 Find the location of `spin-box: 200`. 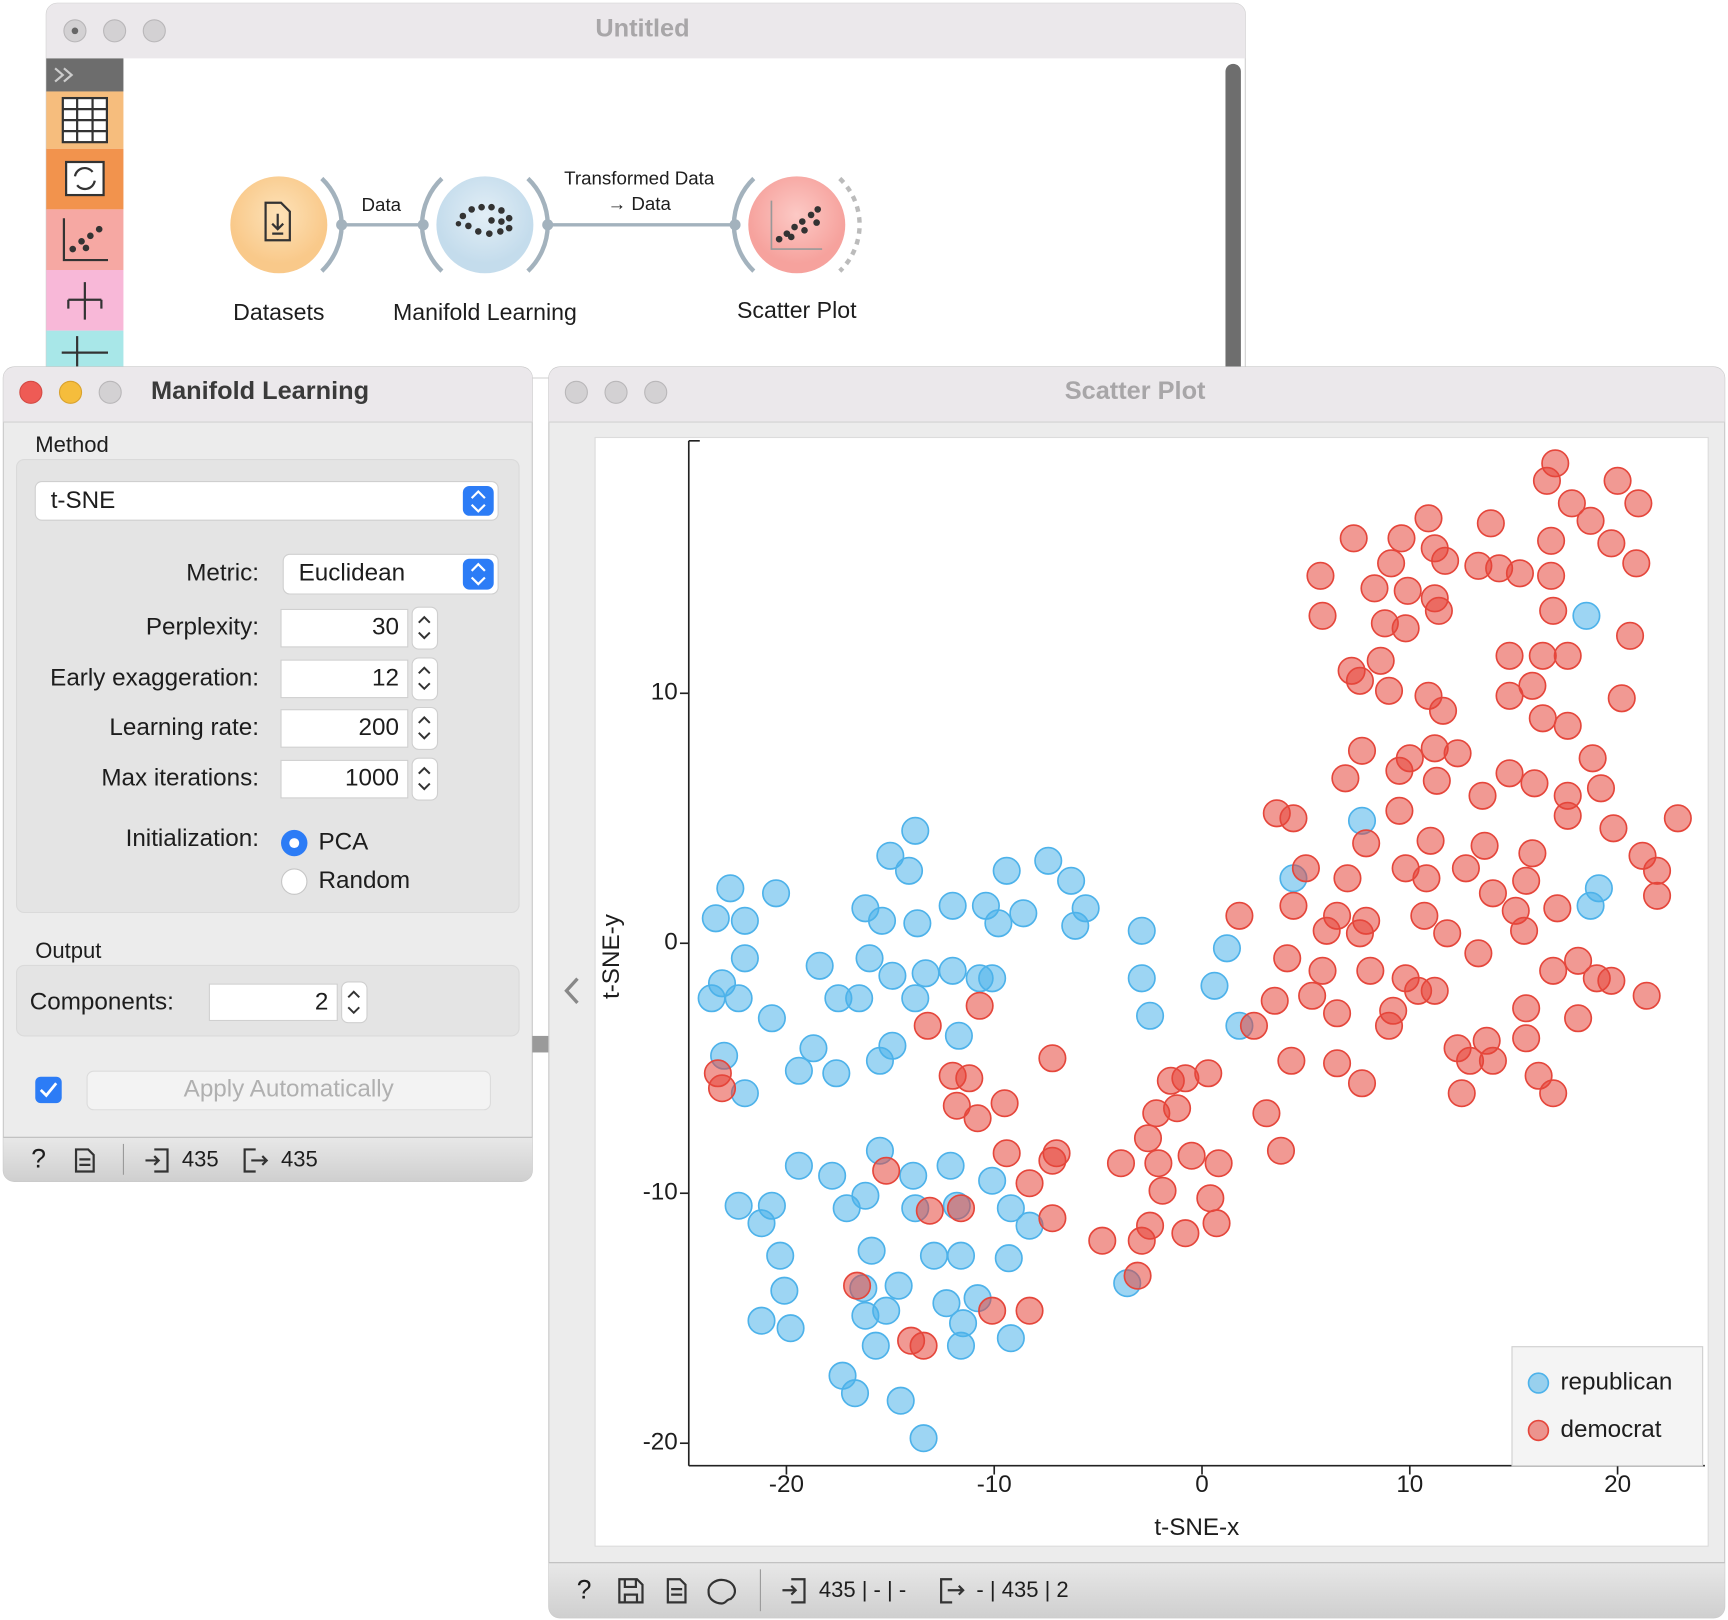

spin-box: 200 is located at coordinates (359, 728).